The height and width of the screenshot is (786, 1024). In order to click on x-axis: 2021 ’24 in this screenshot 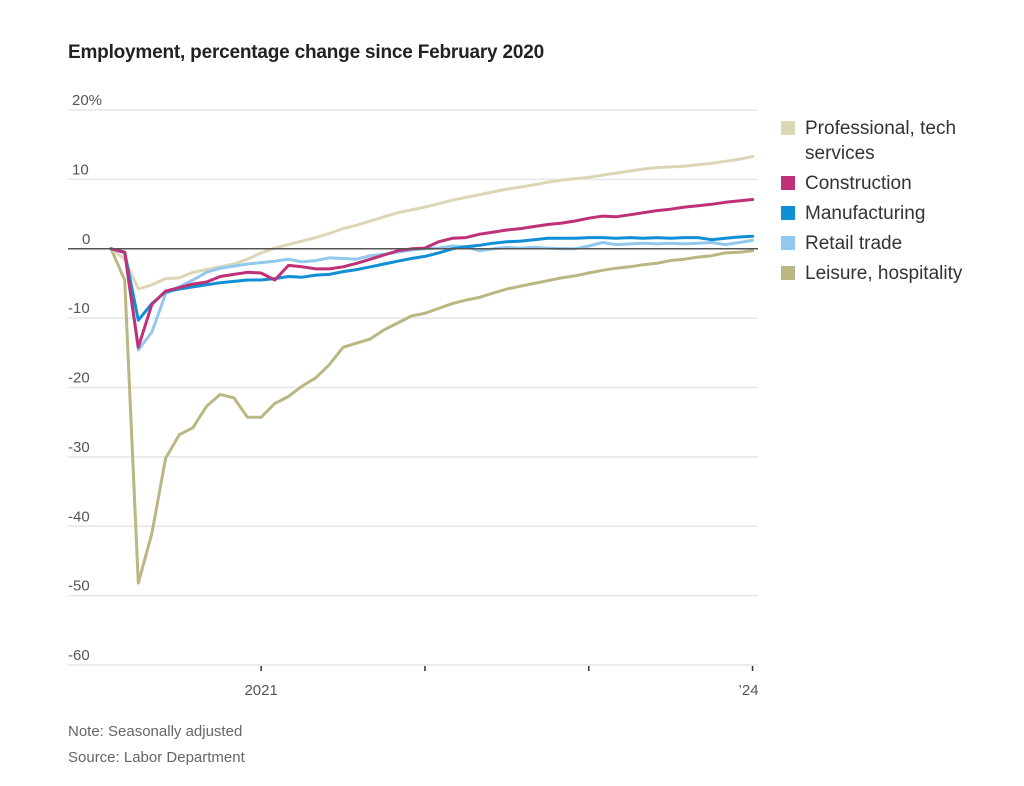, I will do `click(501, 682)`.